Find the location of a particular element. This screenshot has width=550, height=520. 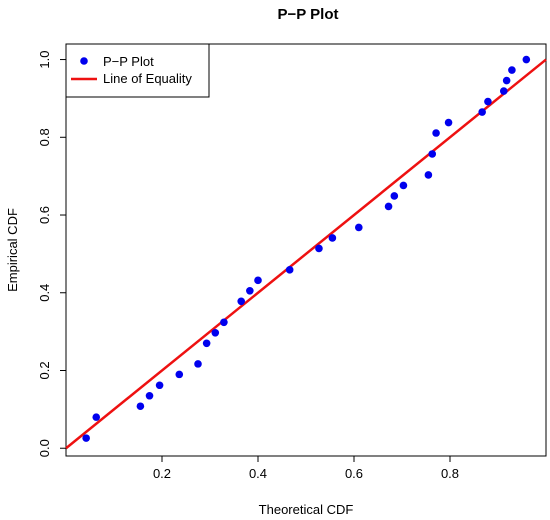

x-tick-label: 0.2 is located at coordinates (162, 473).